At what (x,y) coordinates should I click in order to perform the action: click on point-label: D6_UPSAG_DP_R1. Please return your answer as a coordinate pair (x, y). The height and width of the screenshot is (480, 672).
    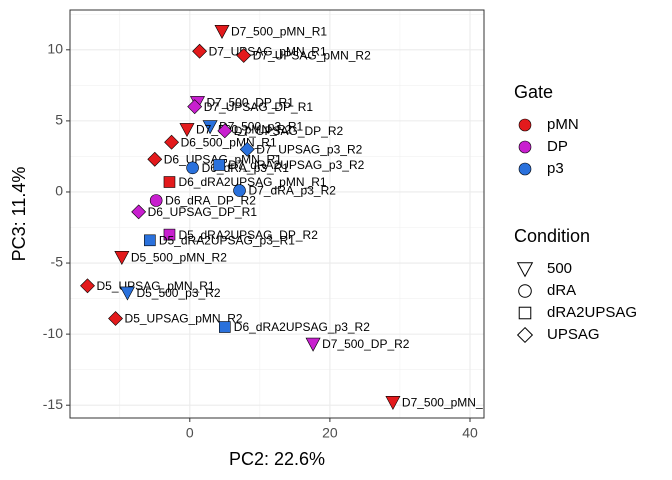
    Looking at the image, I should click on (203, 212).